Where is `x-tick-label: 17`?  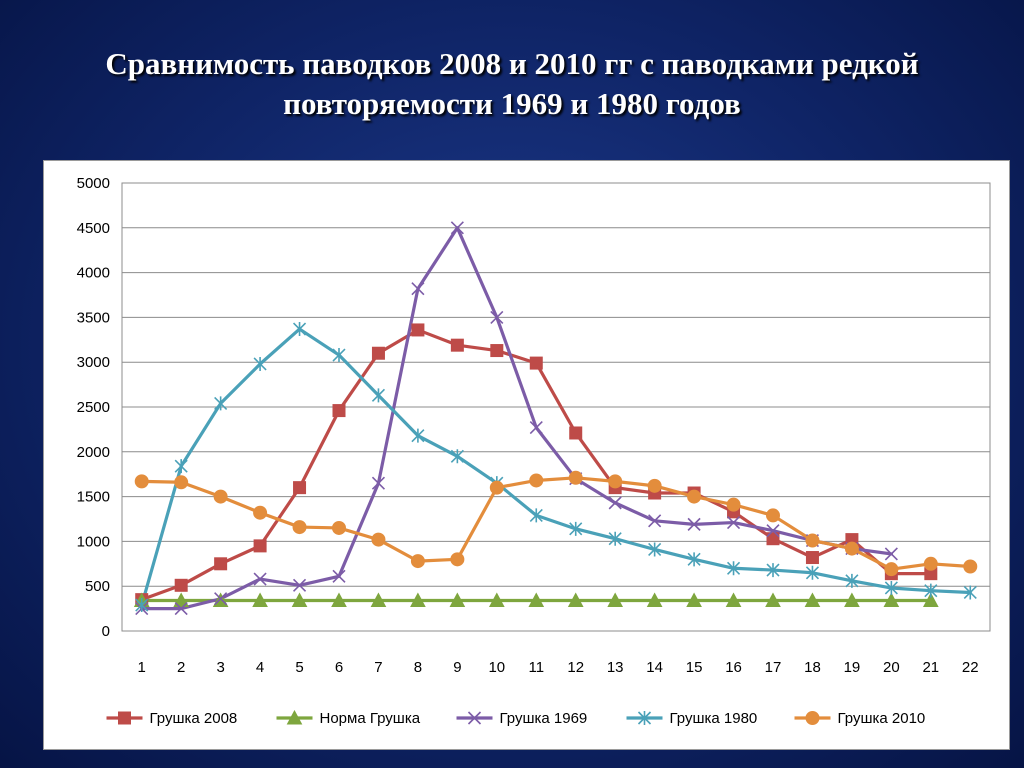 x-tick-label: 17 is located at coordinates (773, 667).